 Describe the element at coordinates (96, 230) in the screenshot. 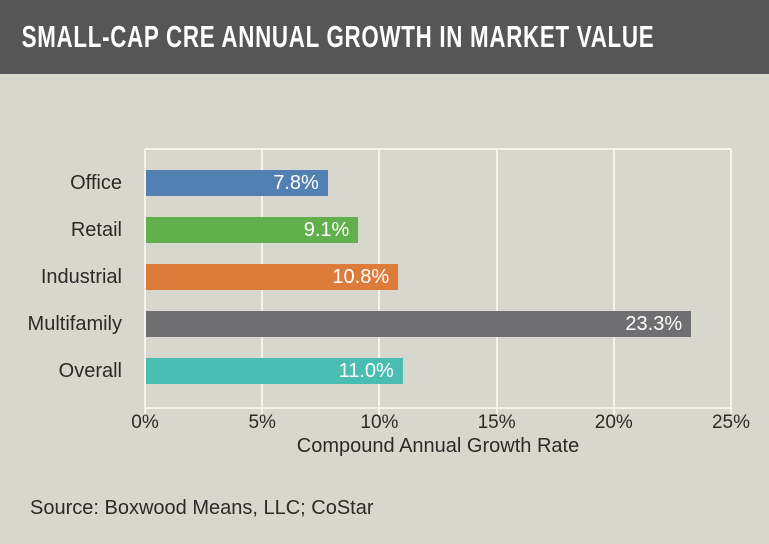

I see `category-label-retail: Retail` at that location.